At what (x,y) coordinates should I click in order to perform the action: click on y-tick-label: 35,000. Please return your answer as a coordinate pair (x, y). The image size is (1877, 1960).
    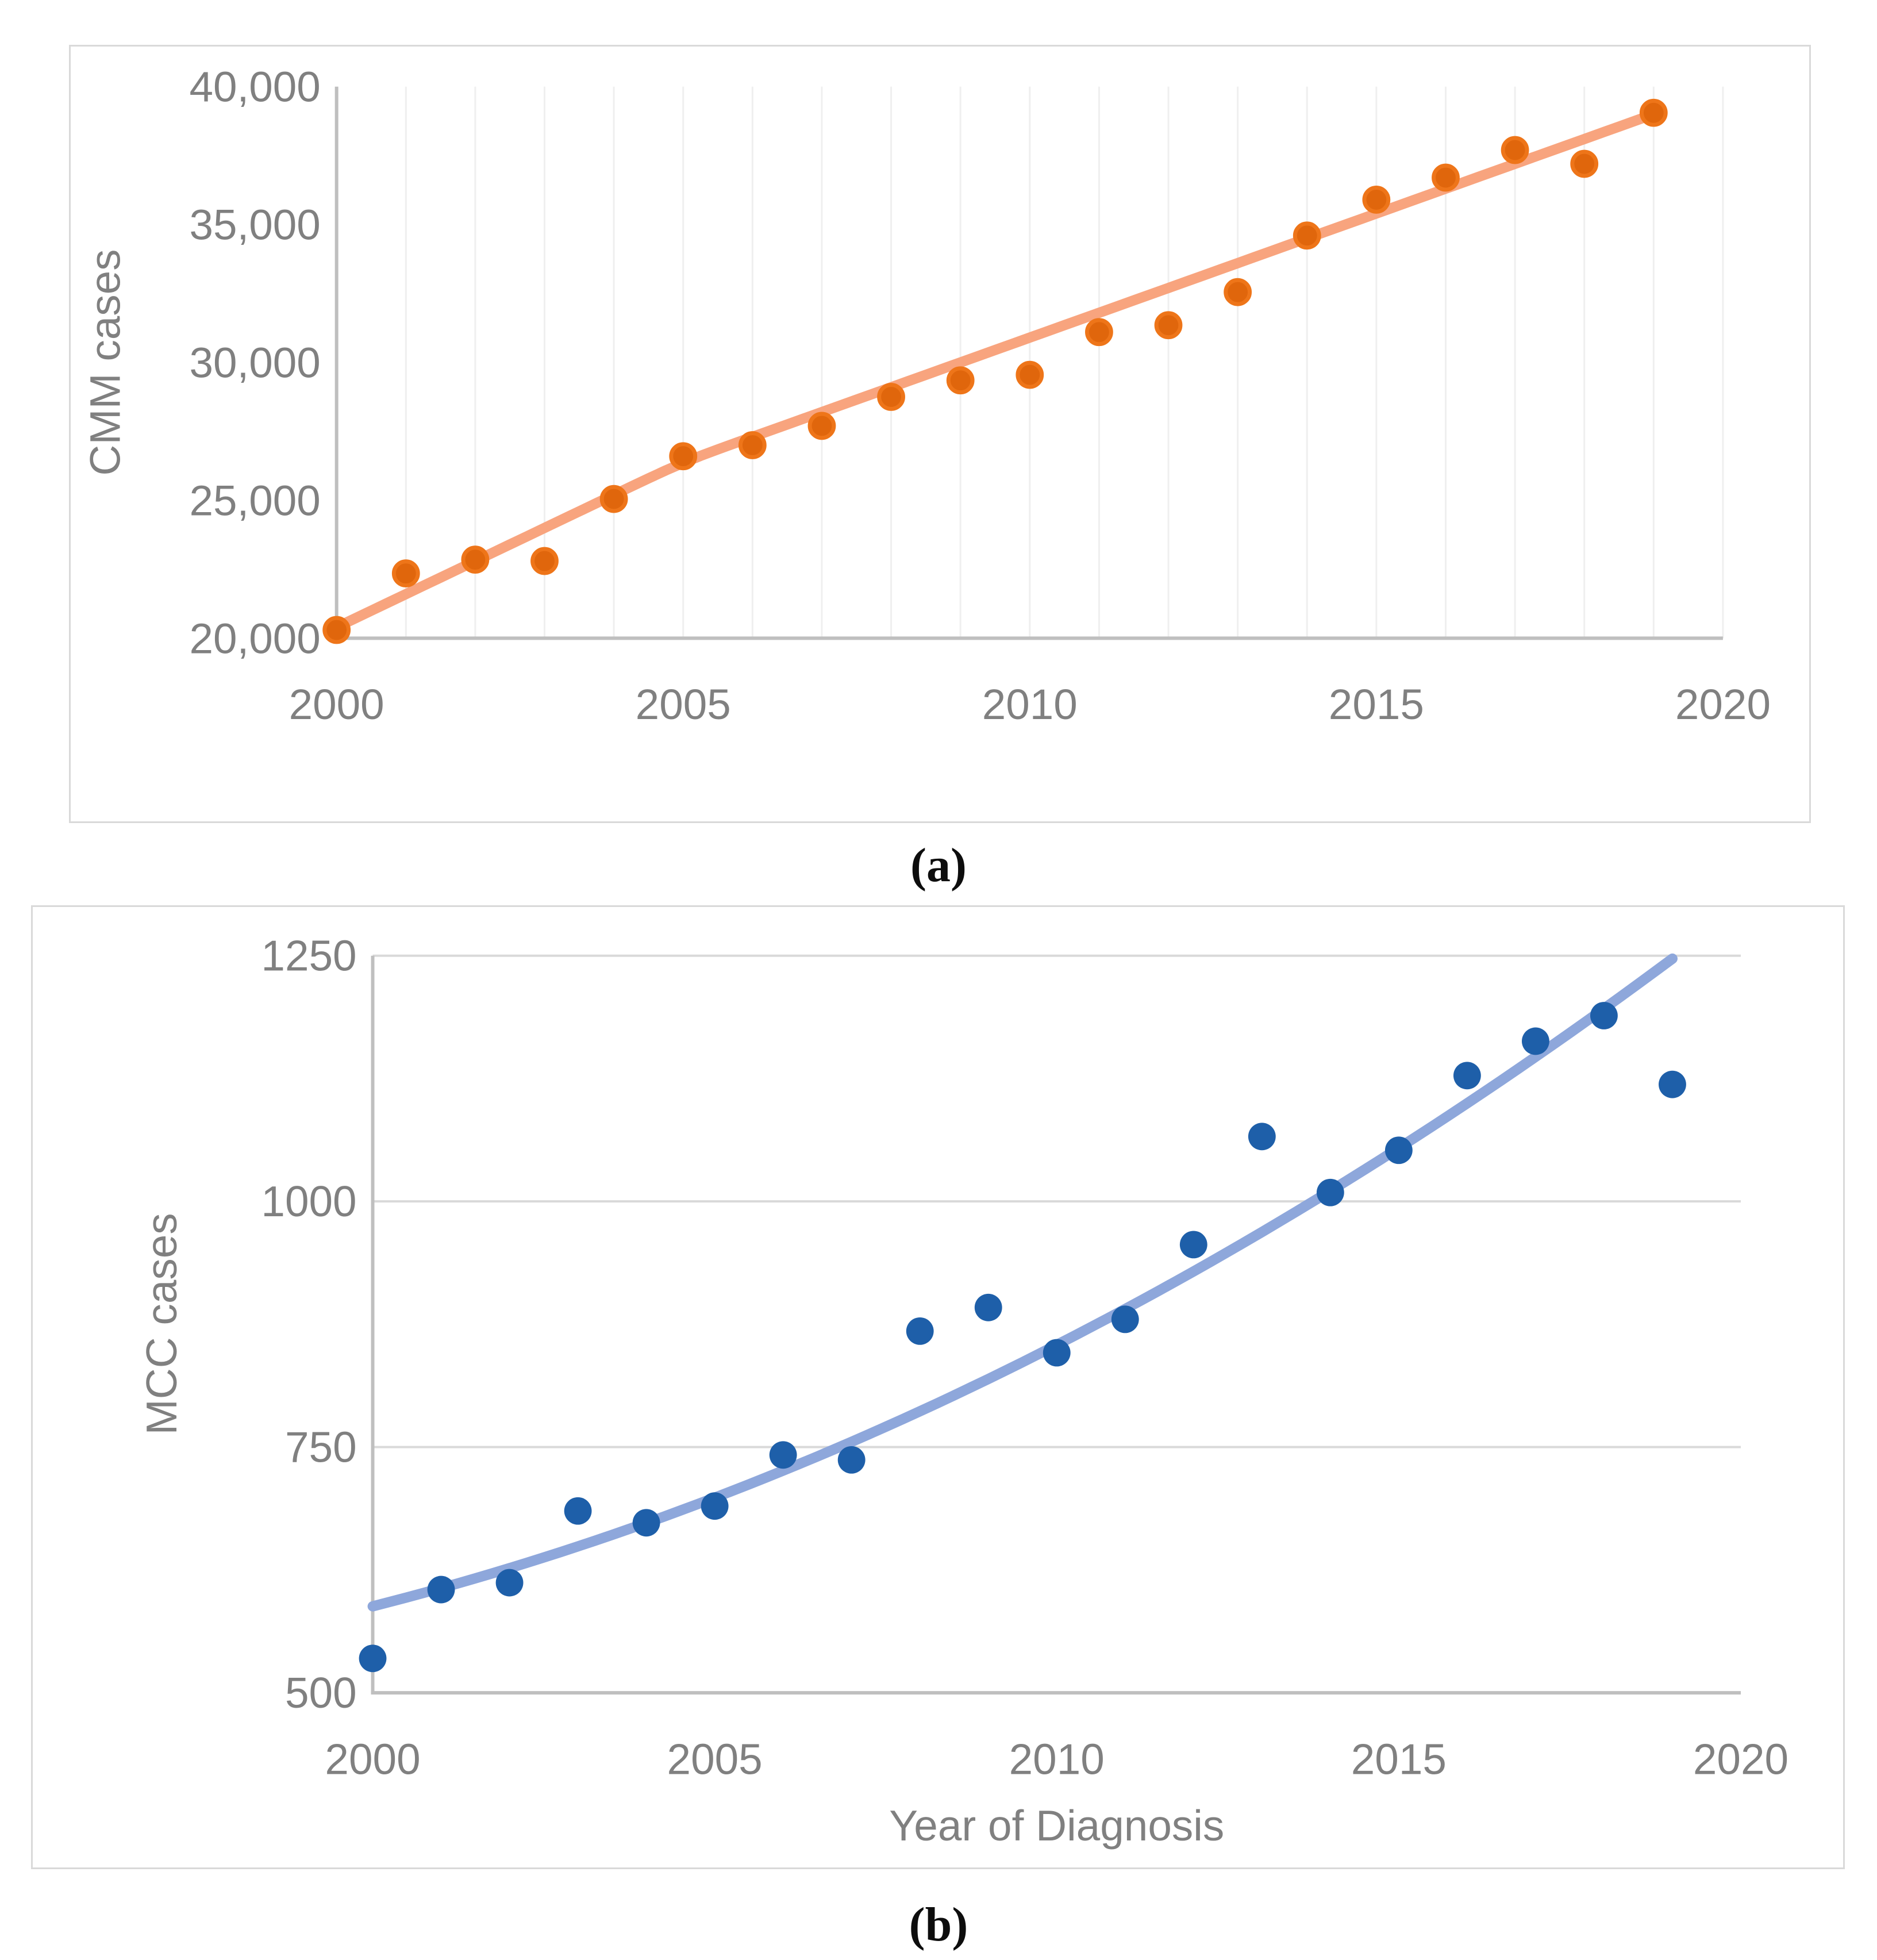
    Looking at the image, I should click on (254, 225).